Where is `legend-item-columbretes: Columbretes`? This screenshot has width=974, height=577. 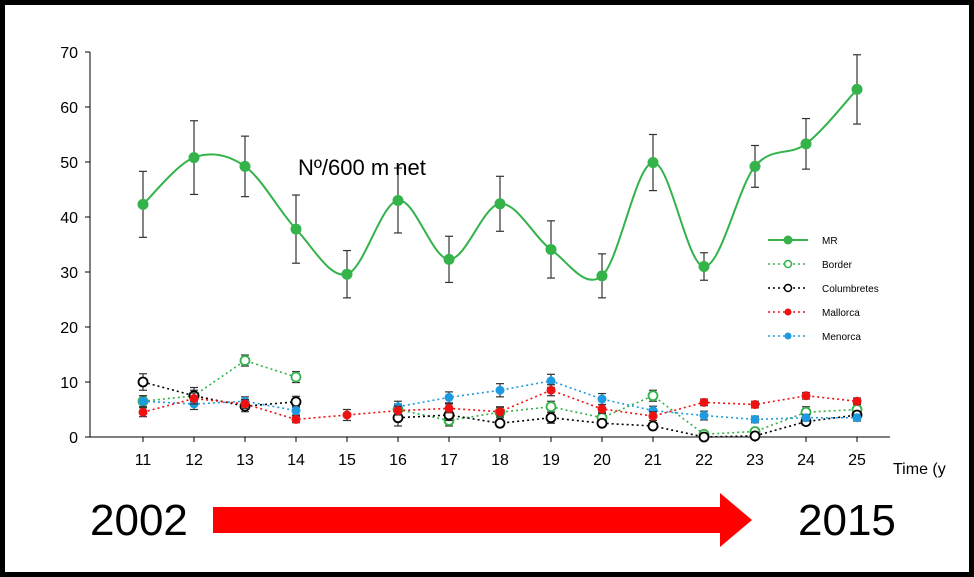
legend-item-columbretes: Columbretes is located at coordinates (823, 289).